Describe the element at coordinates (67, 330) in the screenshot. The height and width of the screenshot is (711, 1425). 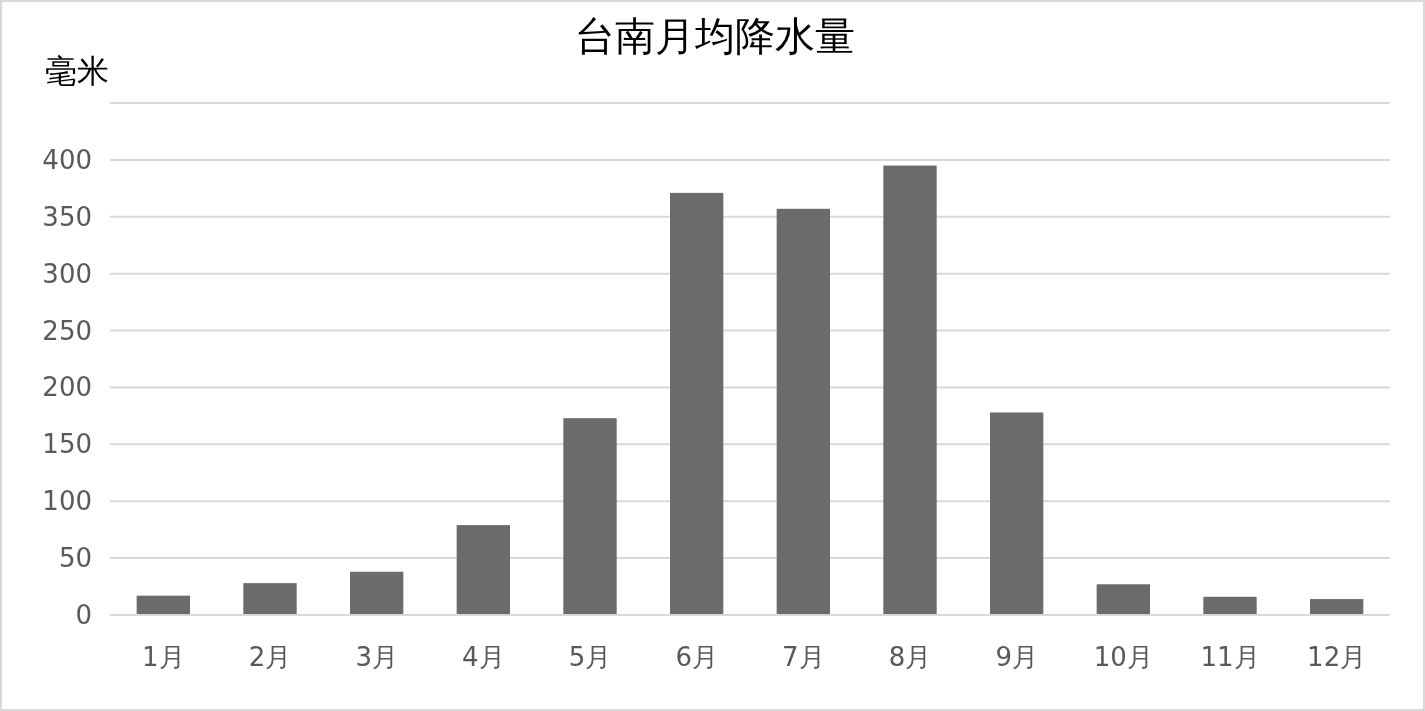
I see `y-tick-label: 250` at that location.